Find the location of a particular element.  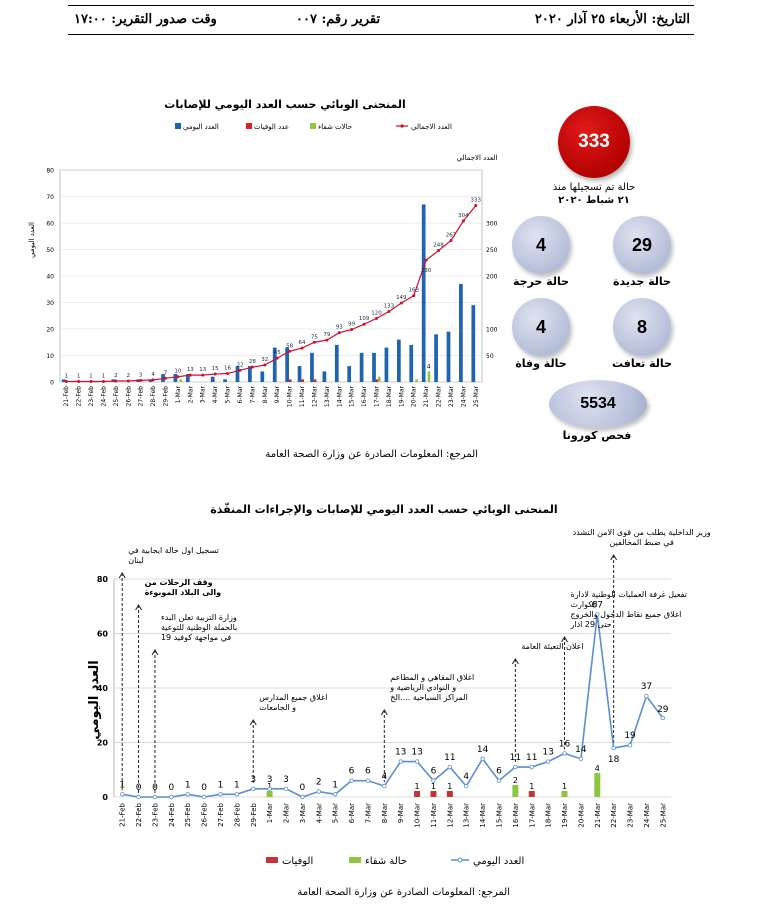

chart2-recovered-label: 1 is located at coordinates (564, 786).